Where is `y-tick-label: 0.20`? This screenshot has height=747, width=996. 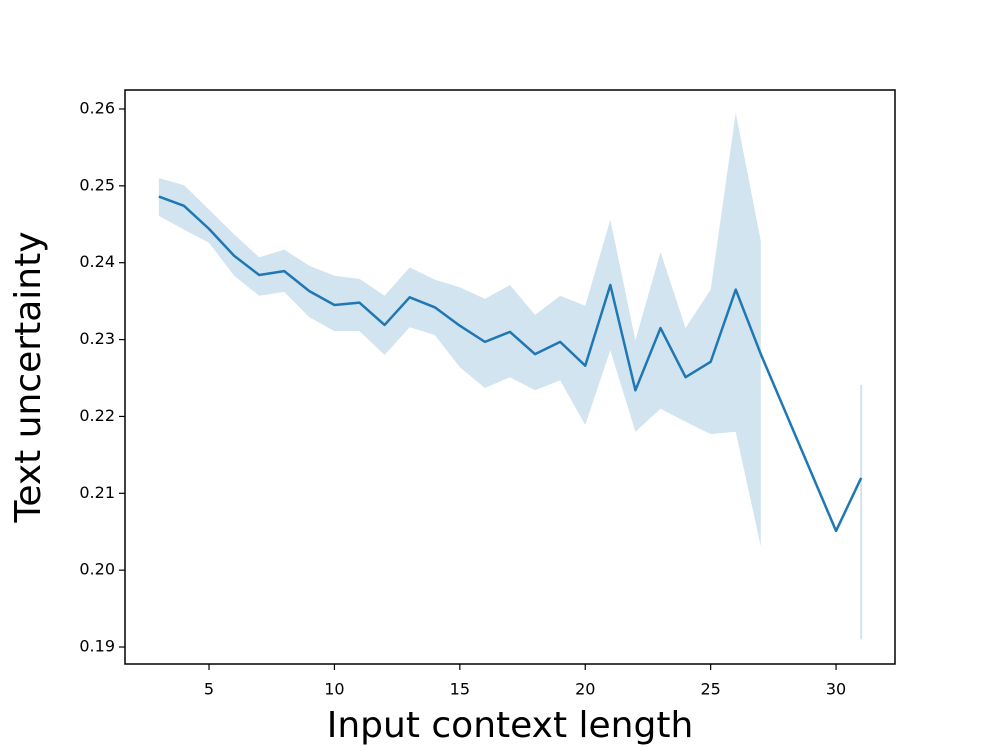
y-tick-label: 0.20 is located at coordinates (97, 569).